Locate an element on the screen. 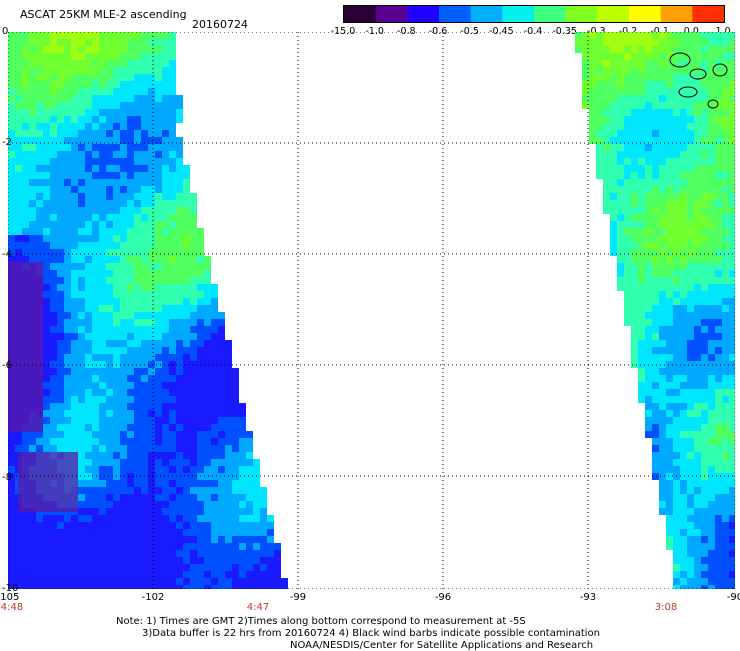  lon-tick-label: -90 is located at coordinates (733, 597).